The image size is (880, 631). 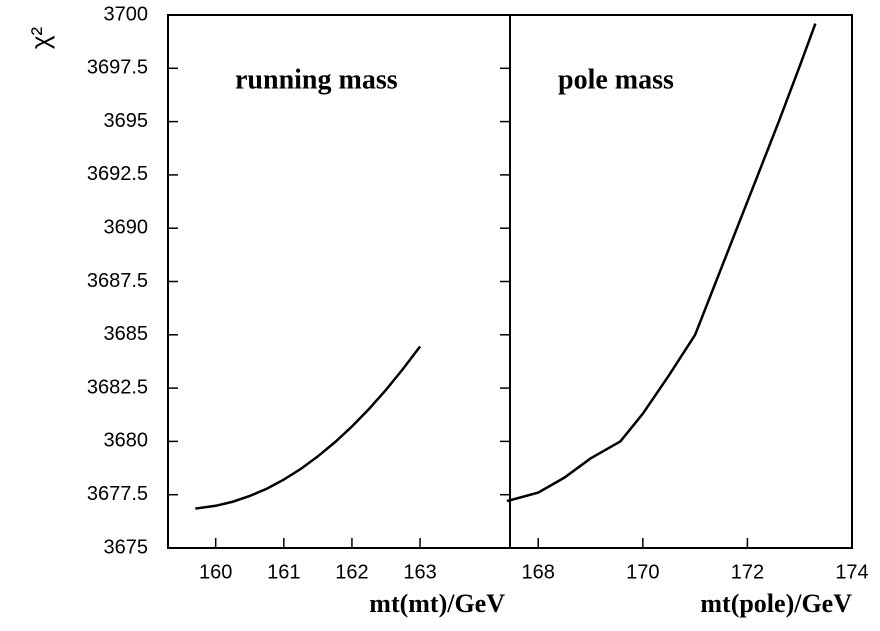 What do you see at coordinates (747, 572) in the screenshot?
I see `x-tick-label: 172` at bounding box center [747, 572].